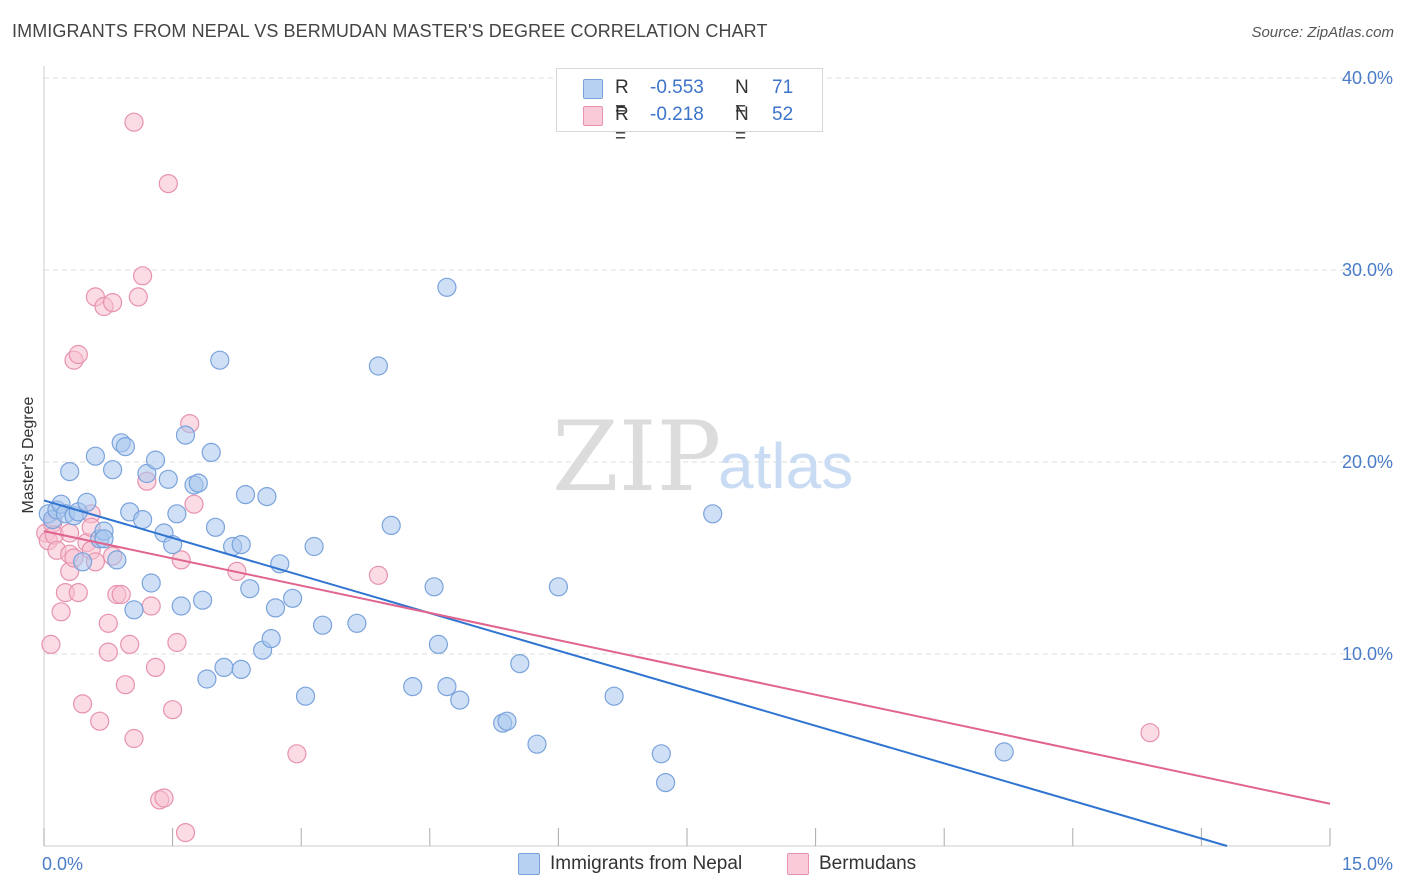 The image size is (1406, 892). What do you see at coordinates (677, 114) in the screenshot?
I see `legend-r-value: -0.218` at bounding box center [677, 114].